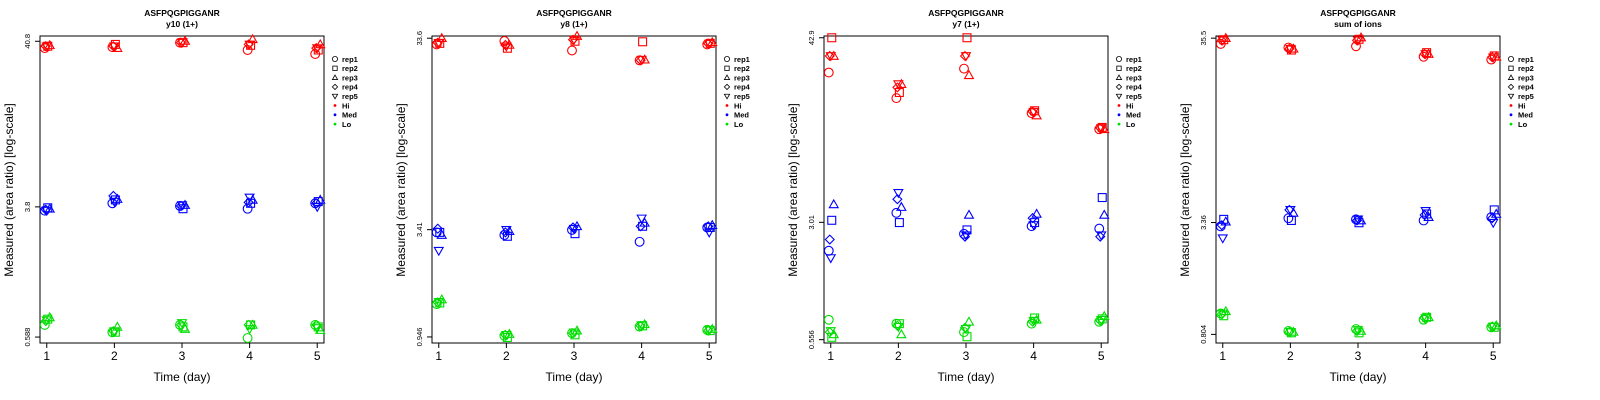 The image size is (1600, 400). Describe the element at coordinates (1523, 124) in the screenshot. I see `legend-label: Lo` at that location.